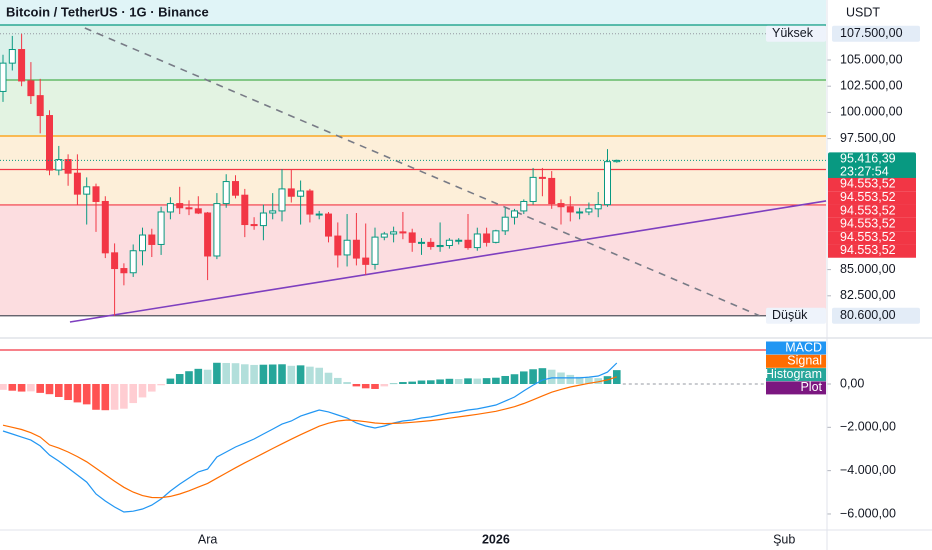 This screenshot has width=932, height=550. Describe the element at coordinates (811, 387) in the screenshot. I see `legend-tag: Plot` at that location.